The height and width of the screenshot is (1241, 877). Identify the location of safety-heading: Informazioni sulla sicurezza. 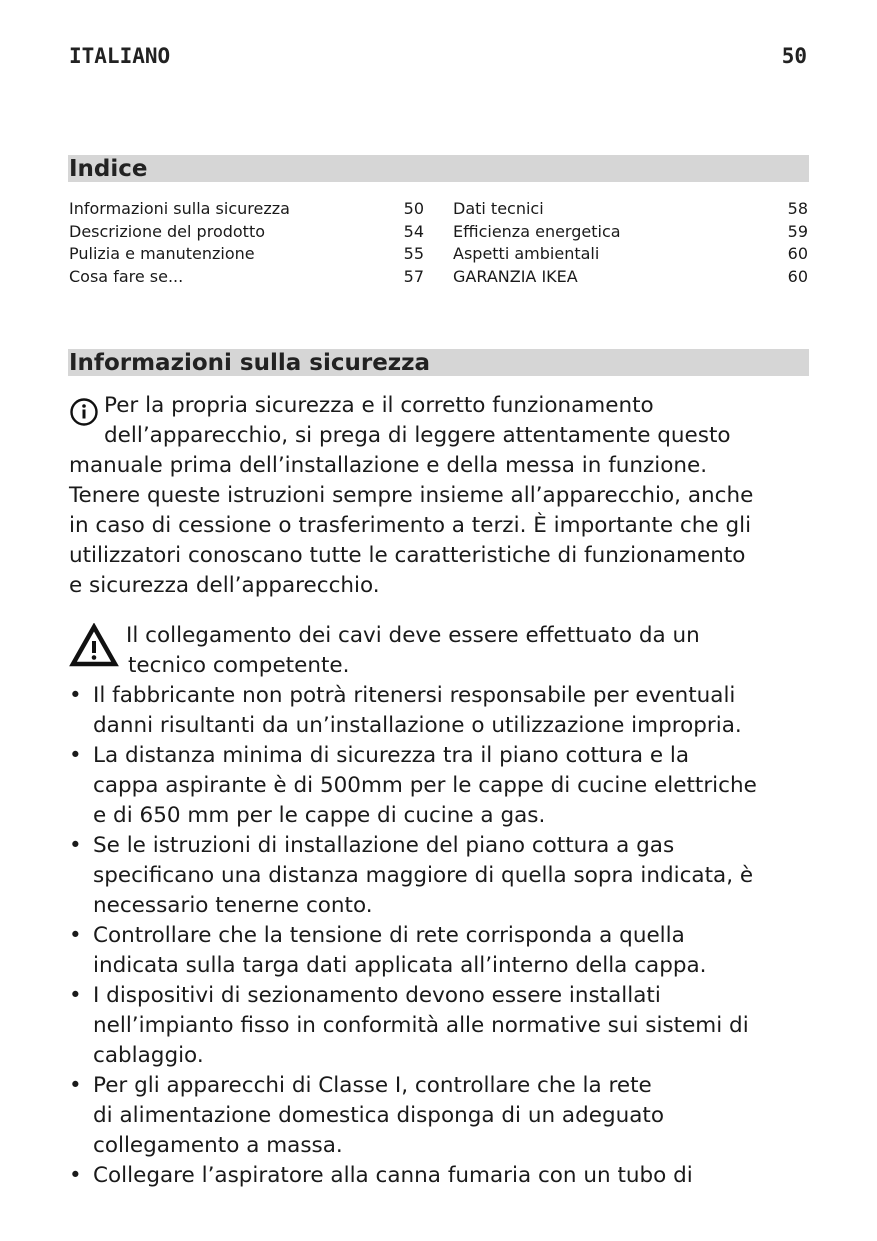
(438, 362).